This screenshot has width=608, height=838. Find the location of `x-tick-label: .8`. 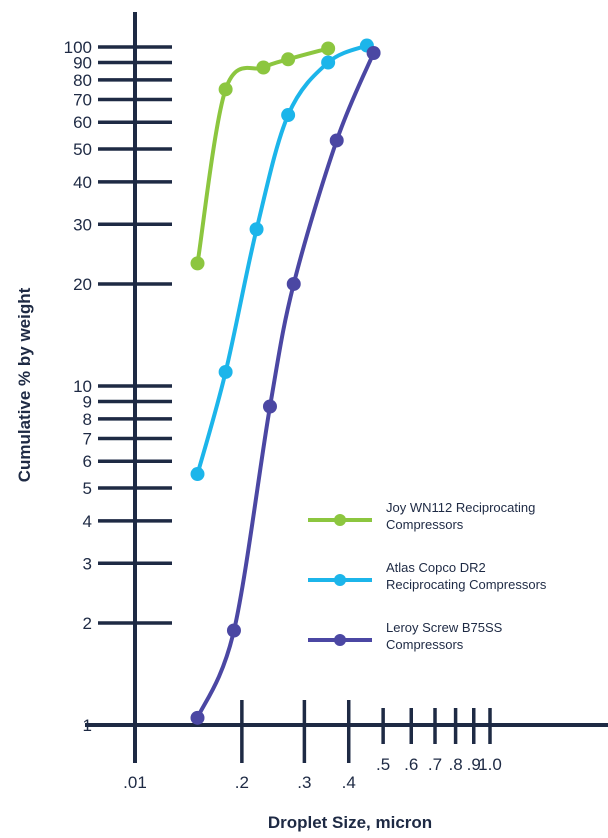

x-tick-label: .8 is located at coordinates (456, 764).